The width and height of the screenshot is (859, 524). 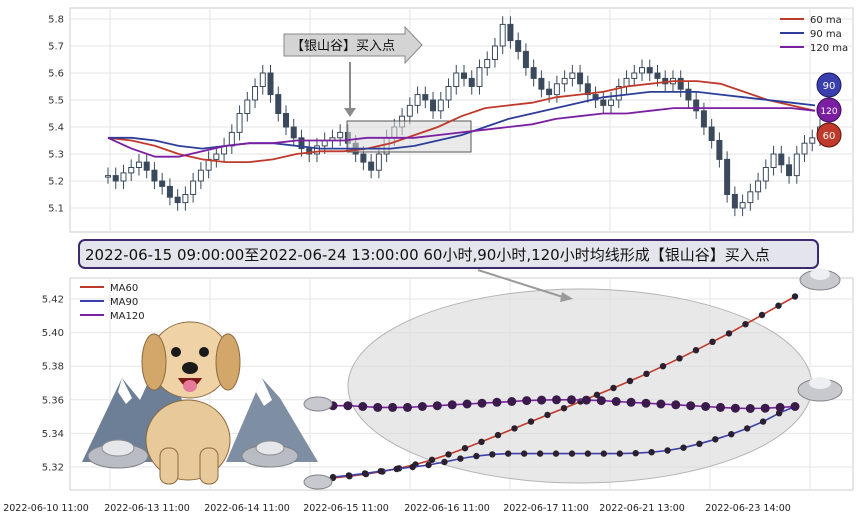 I want to click on x-tick-label: 2022-06-21 13:00, so click(x=642, y=508).